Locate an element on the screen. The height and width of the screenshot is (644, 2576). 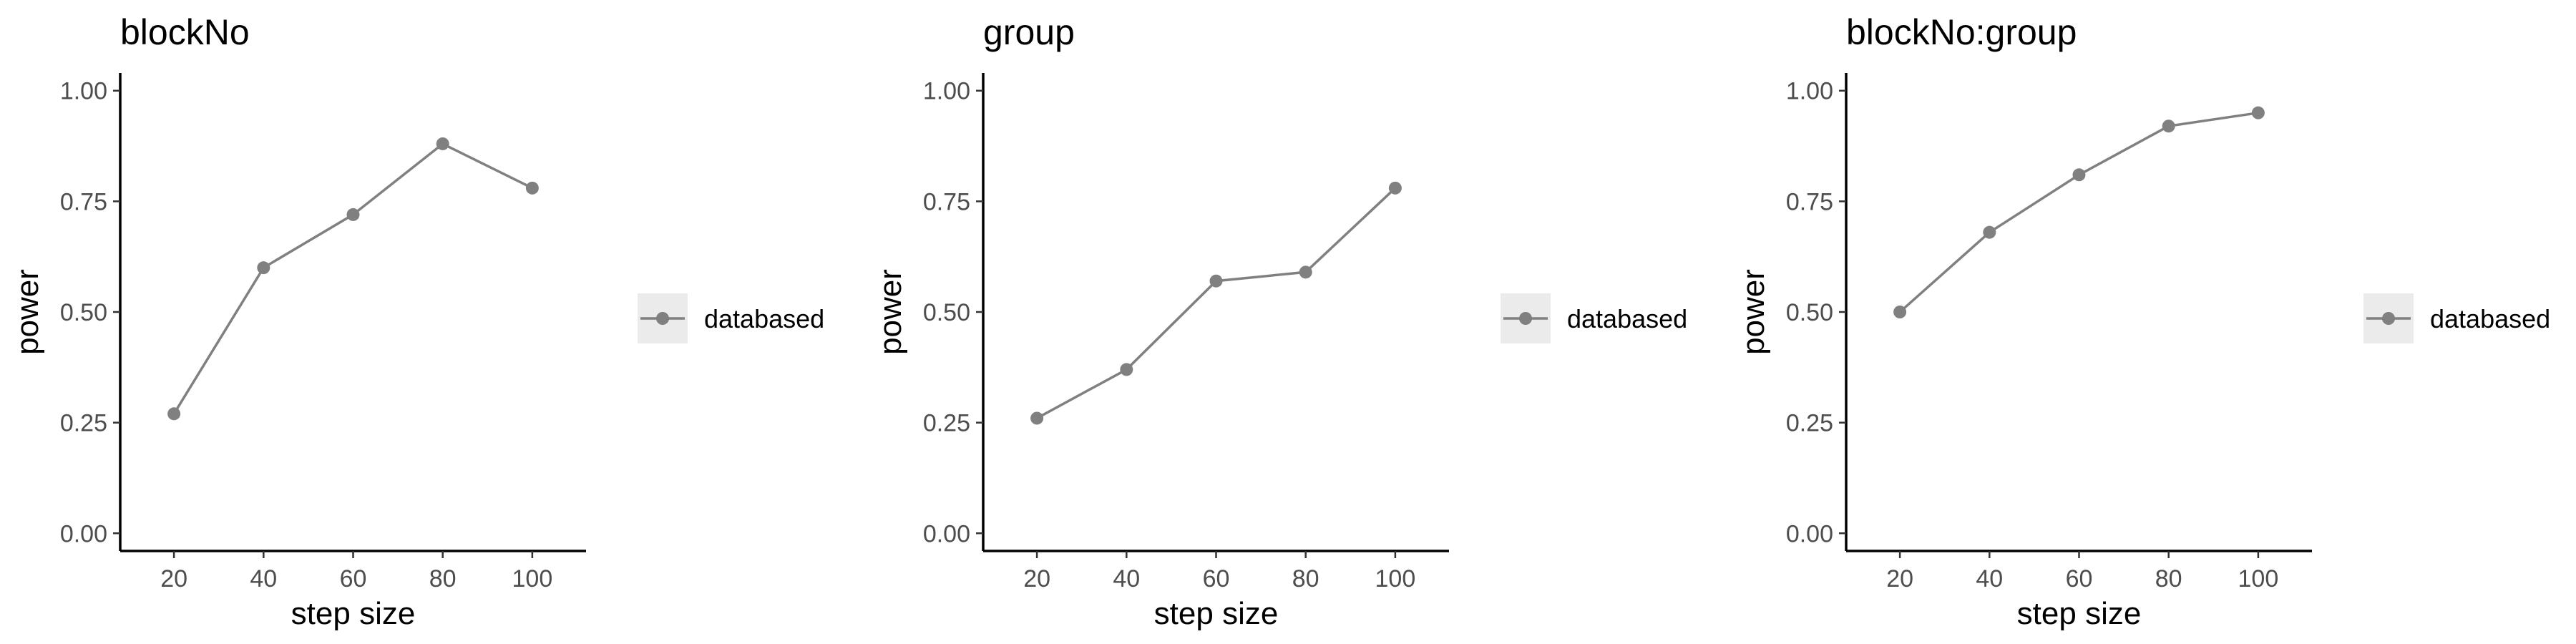
chart-title: blockNo is located at coordinates (185, 32).